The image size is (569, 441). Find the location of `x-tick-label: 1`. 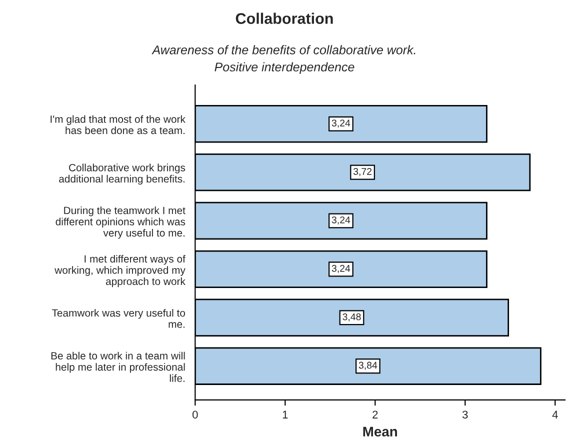

x-tick-label: 1 is located at coordinates (285, 414).